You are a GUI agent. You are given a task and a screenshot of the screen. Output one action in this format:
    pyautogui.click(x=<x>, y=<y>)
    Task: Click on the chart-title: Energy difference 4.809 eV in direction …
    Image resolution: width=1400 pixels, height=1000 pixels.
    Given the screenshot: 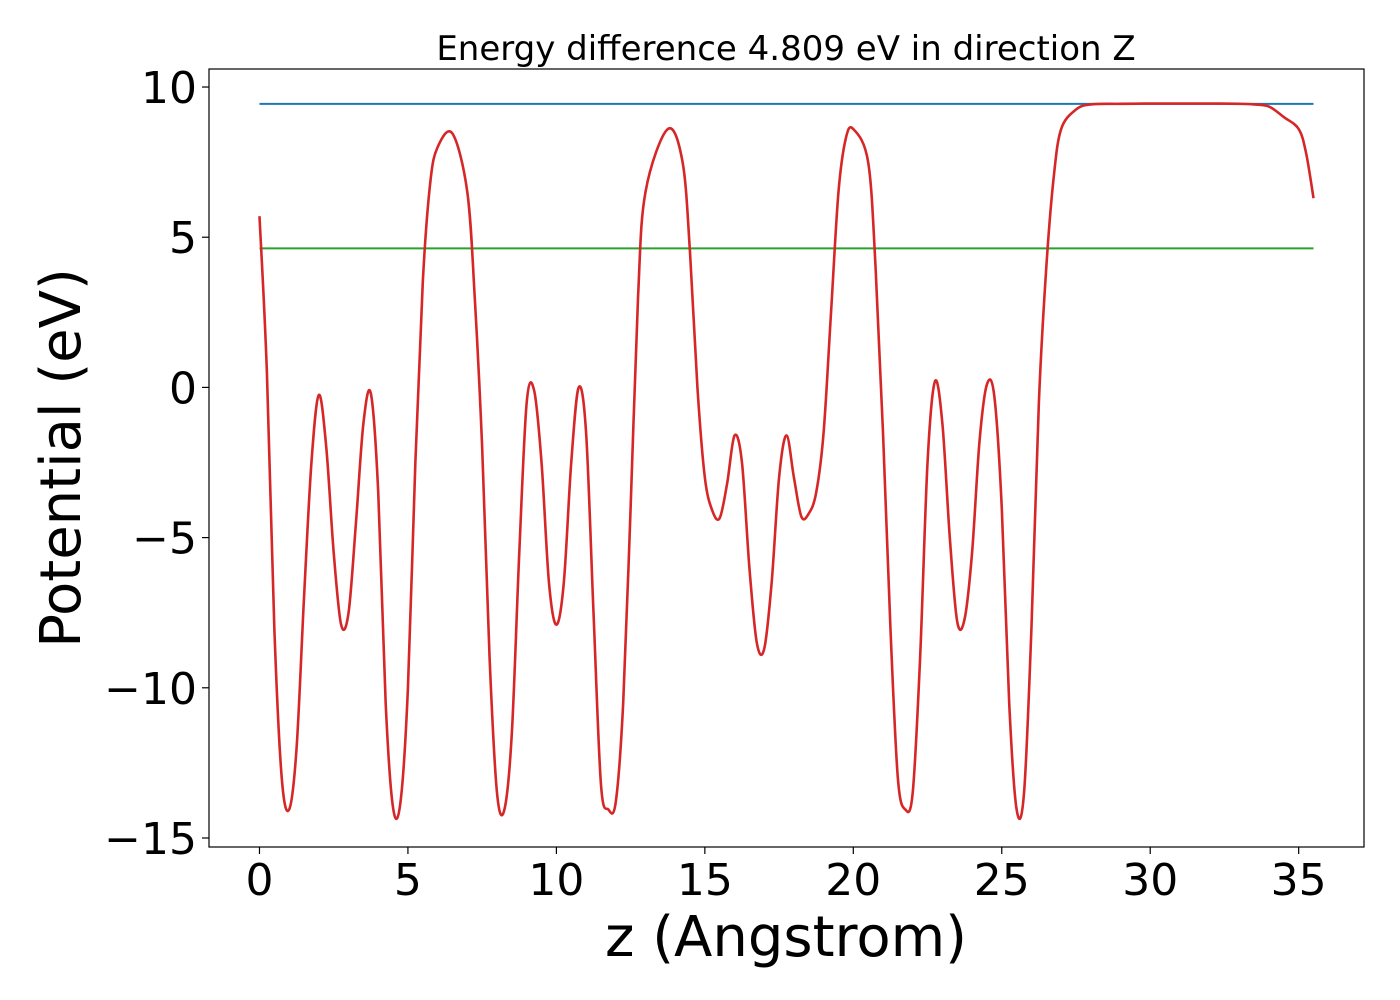 What is the action you would take?
    pyautogui.click(x=785, y=49)
    